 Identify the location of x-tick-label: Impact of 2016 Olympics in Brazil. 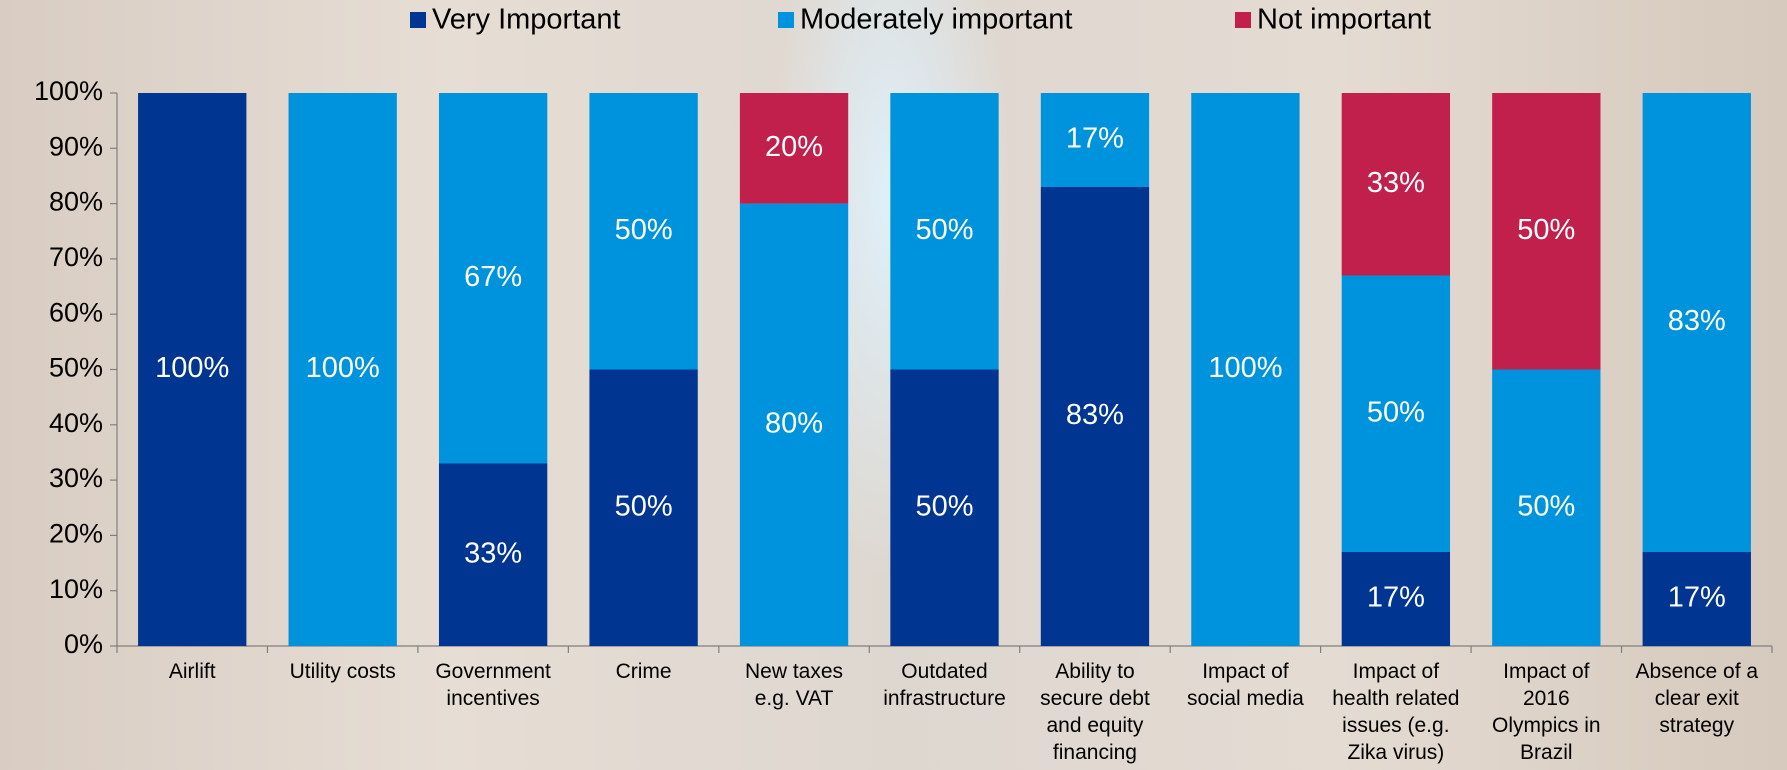
(1546, 712).